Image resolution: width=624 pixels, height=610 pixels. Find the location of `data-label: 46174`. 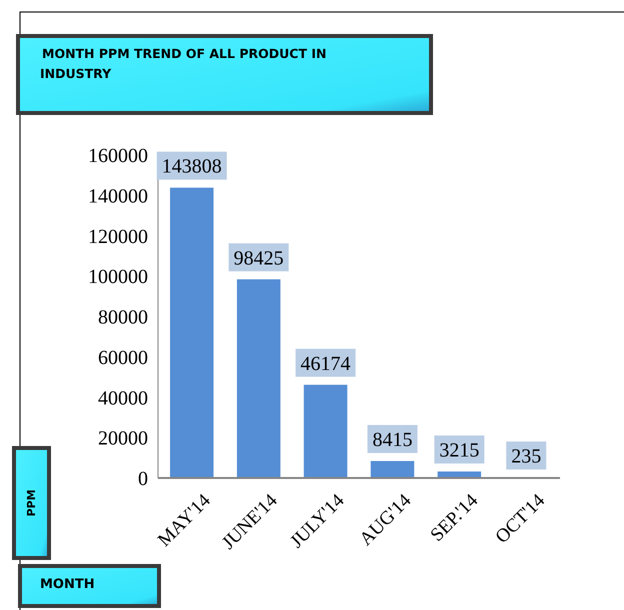

data-label: 46174 is located at coordinates (325, 363).